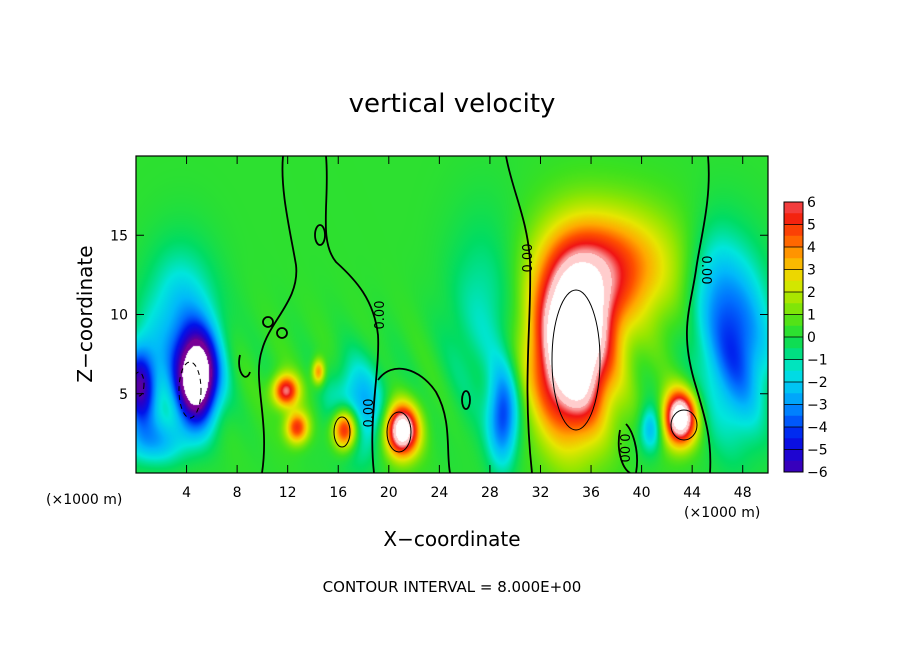  I want to click on y-tick-label: 10, so click(119, 316).